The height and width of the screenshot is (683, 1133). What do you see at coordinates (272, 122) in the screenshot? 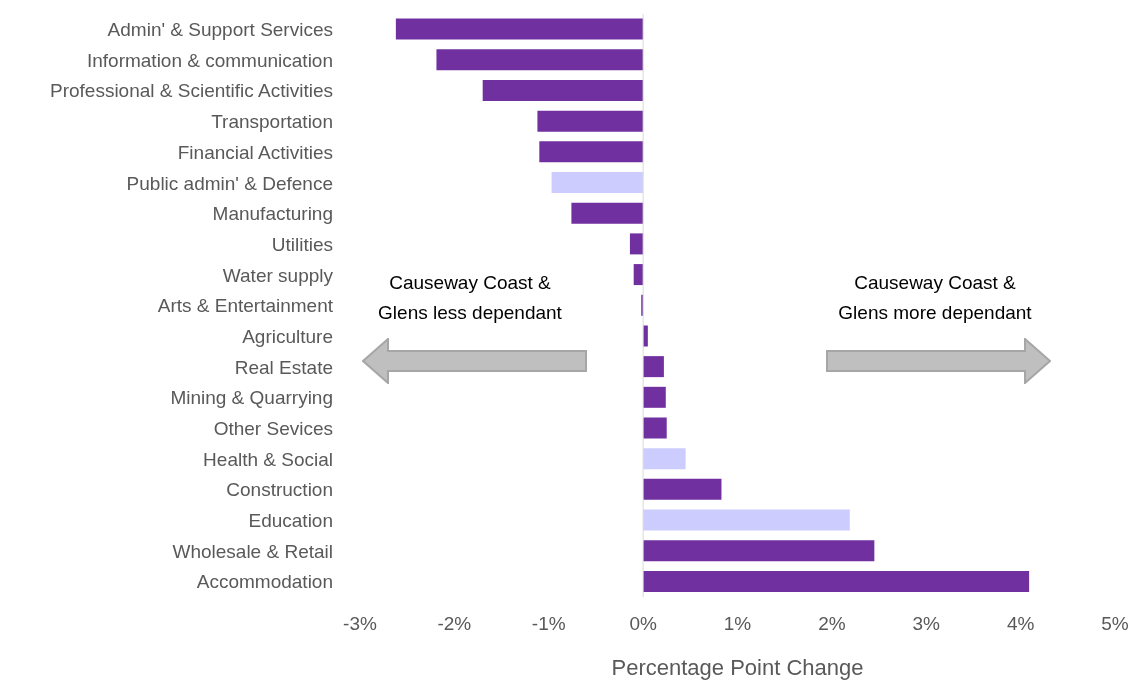
I see `y-tick-label: Transportation` at bounding box center [272, 122].